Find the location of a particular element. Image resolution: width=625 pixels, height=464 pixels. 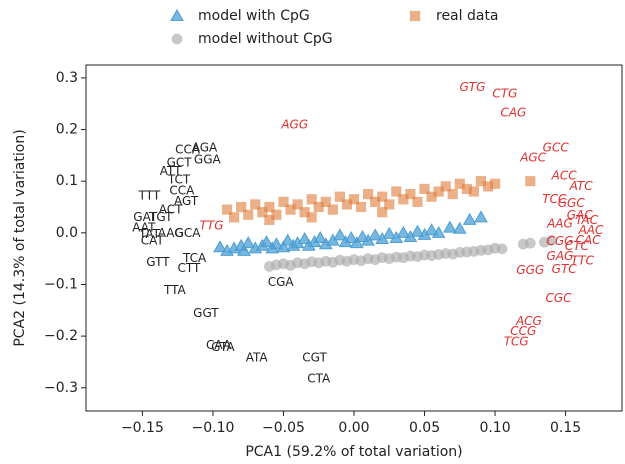

annotation: GAC is located at coordinates (580, 215).